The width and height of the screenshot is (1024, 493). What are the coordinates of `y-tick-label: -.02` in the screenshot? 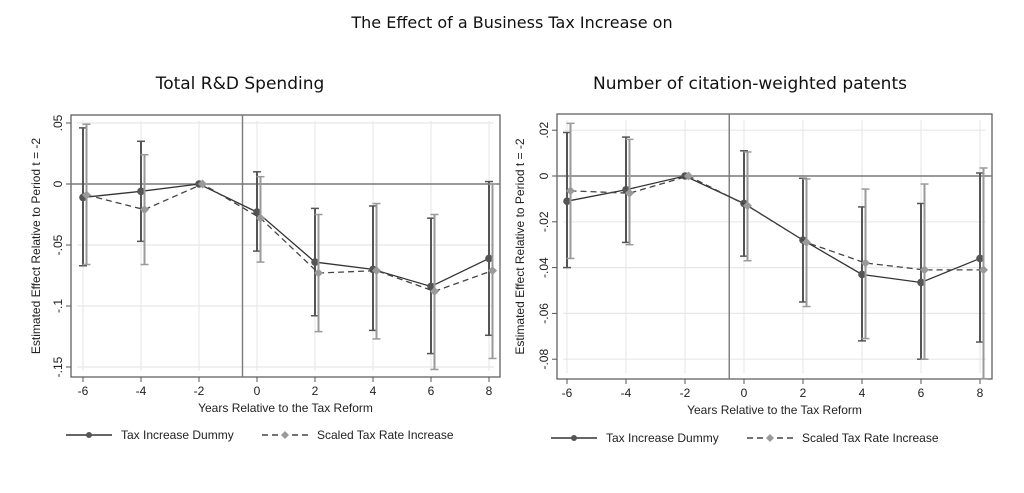 It's located at (544, 221).